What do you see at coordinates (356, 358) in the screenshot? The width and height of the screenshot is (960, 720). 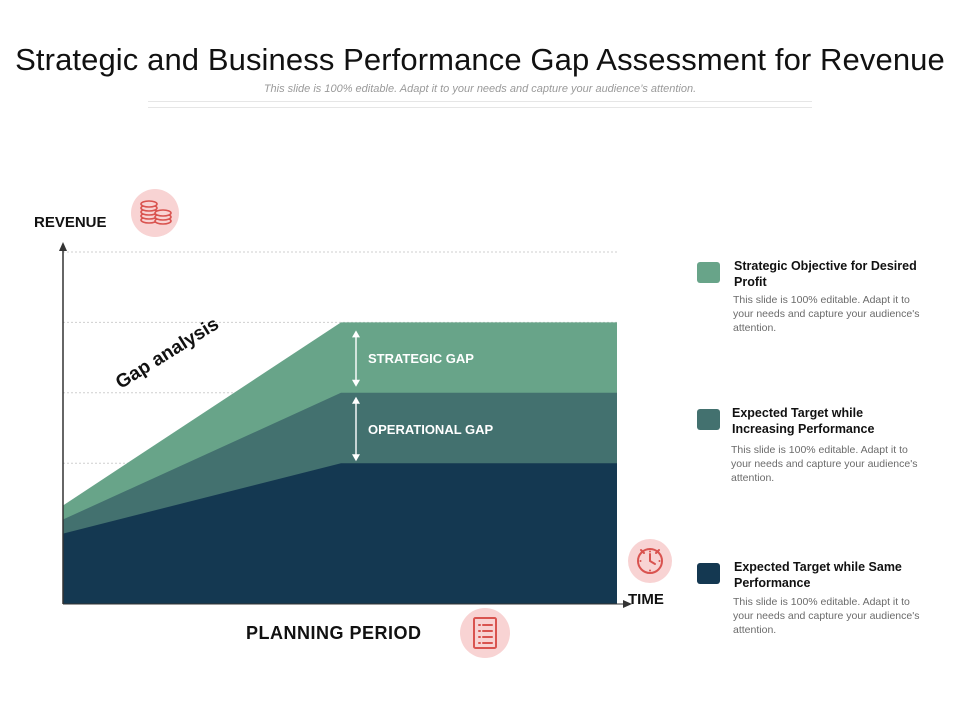 I see `strategic-gap-arrow` at bounding box center [356, 358].